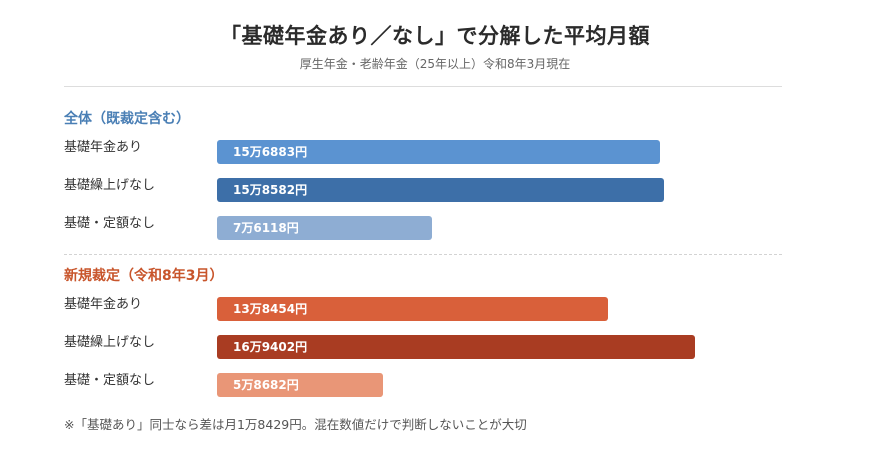  I want to click on chart-title: 「基礎年金あり／なし」で分解した平均月額, so click(435, 36).